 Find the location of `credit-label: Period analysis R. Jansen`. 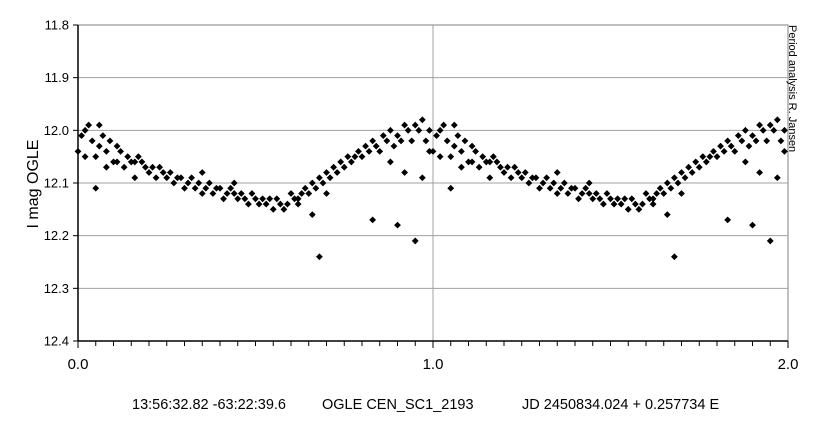

credit-label: Period analysis R. Jansen is located at coordinates (792, 88).